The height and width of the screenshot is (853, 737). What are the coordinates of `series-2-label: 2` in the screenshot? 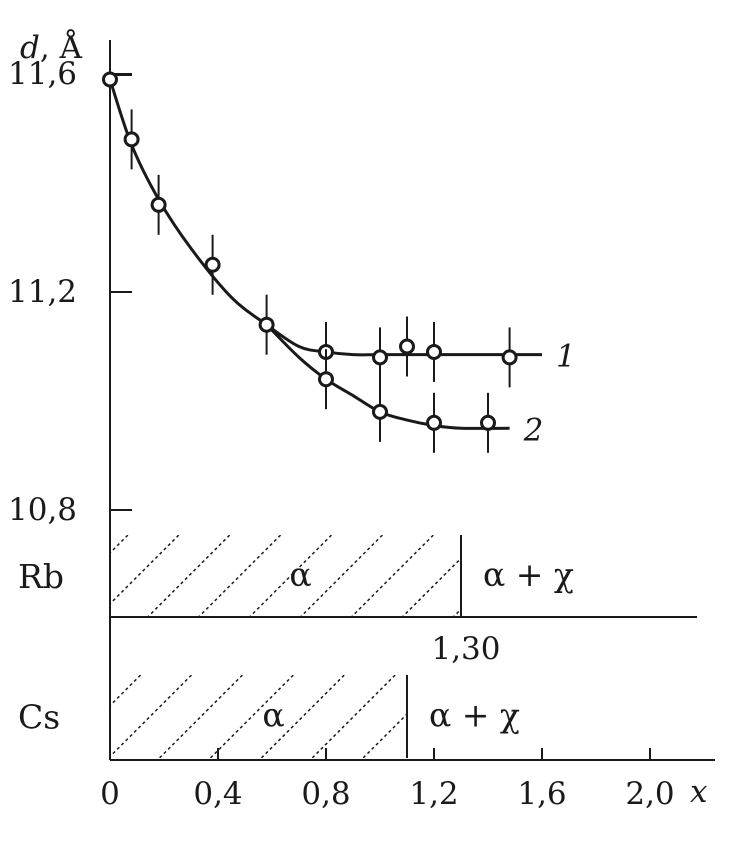 It's located at (533, 430).